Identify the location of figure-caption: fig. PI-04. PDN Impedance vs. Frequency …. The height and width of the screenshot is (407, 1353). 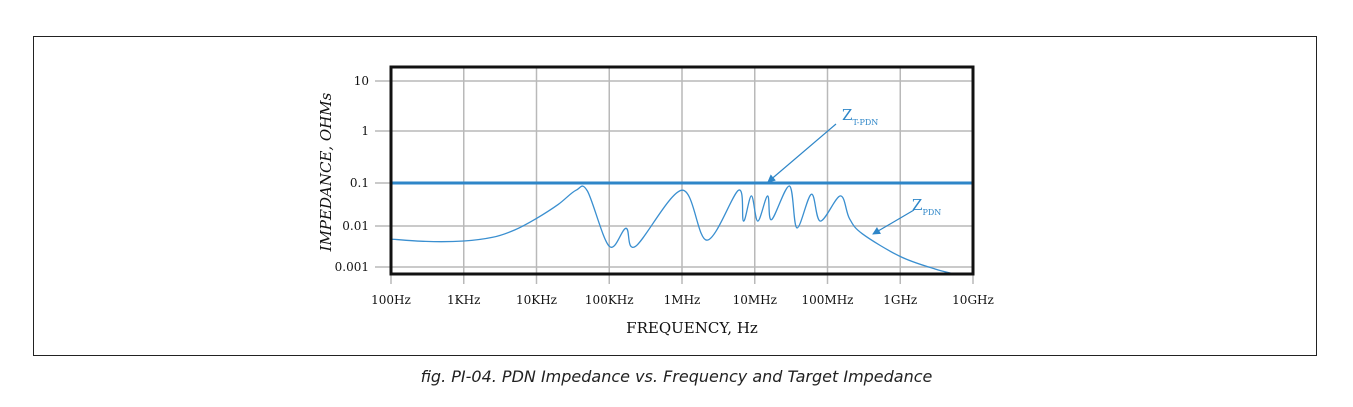
(676, 376).